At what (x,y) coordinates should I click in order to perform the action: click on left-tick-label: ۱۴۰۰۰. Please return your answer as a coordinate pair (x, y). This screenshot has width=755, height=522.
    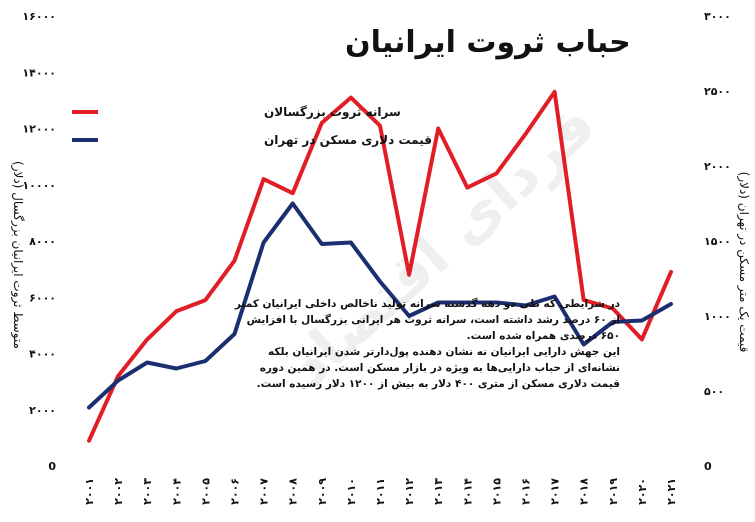
    Looking at the image, I should click on (39, 72).